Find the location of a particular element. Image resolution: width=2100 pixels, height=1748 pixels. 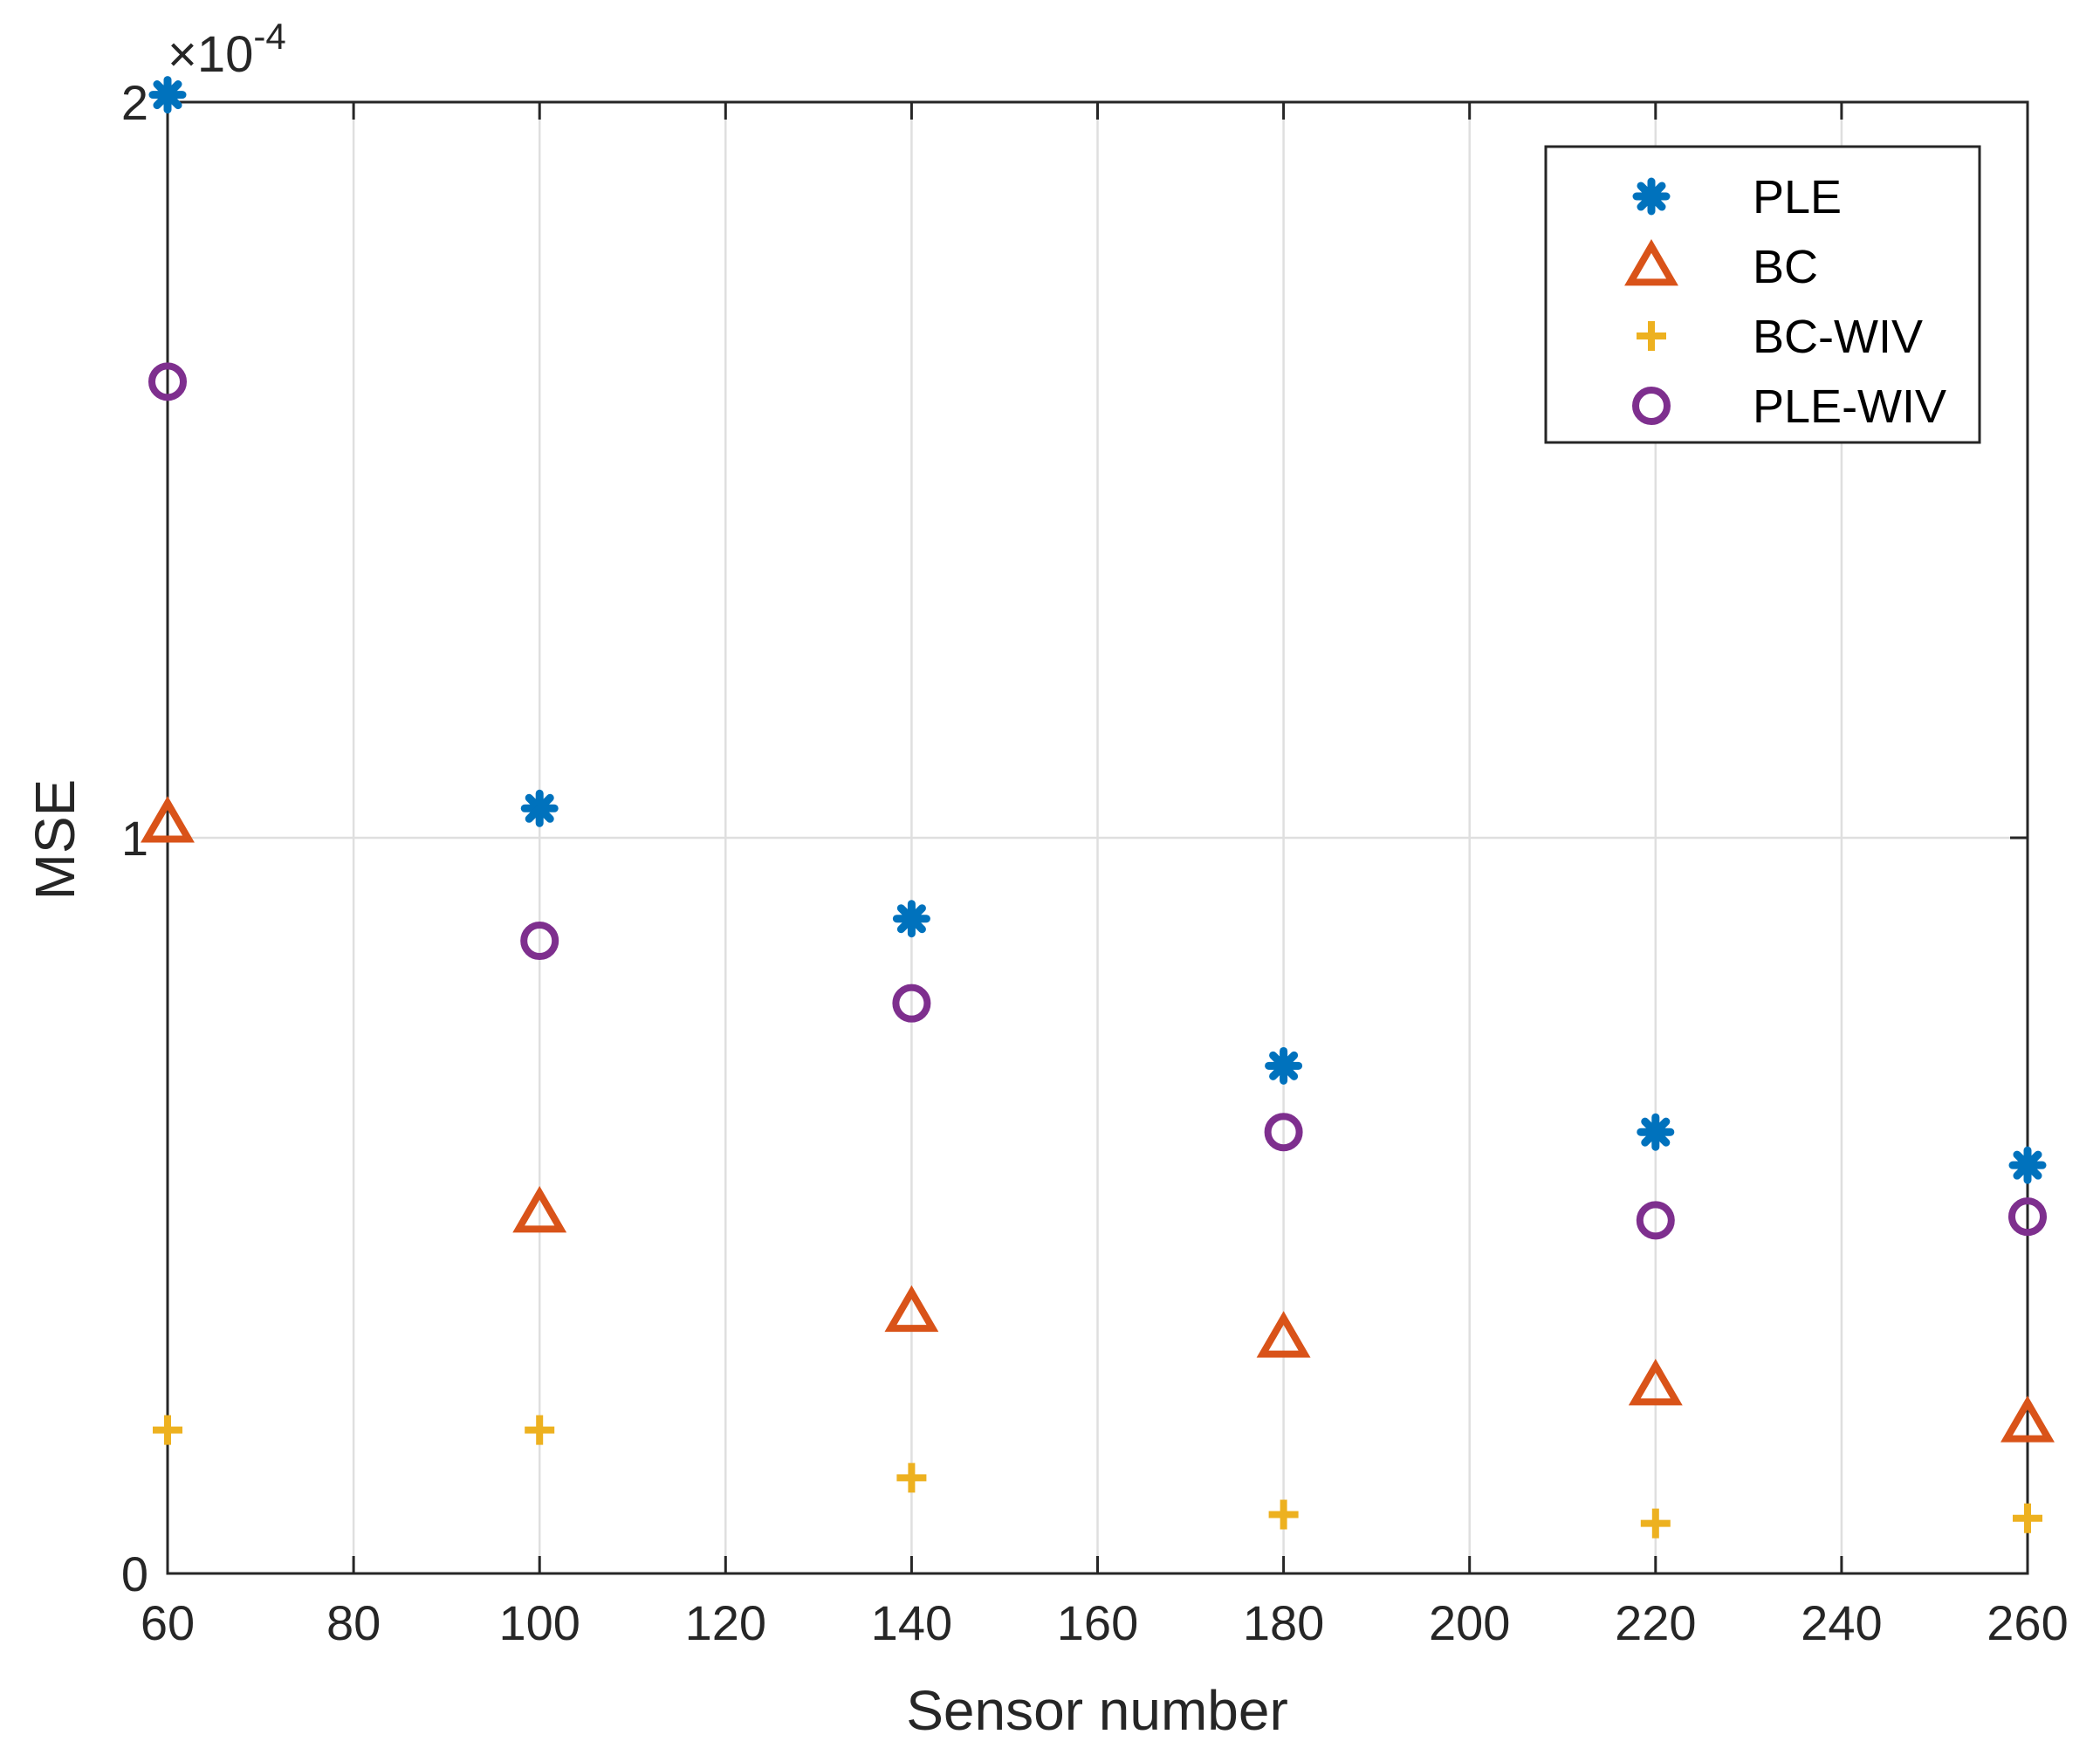

x-tick-label: 200 is located at coordinates (1469, 1622).